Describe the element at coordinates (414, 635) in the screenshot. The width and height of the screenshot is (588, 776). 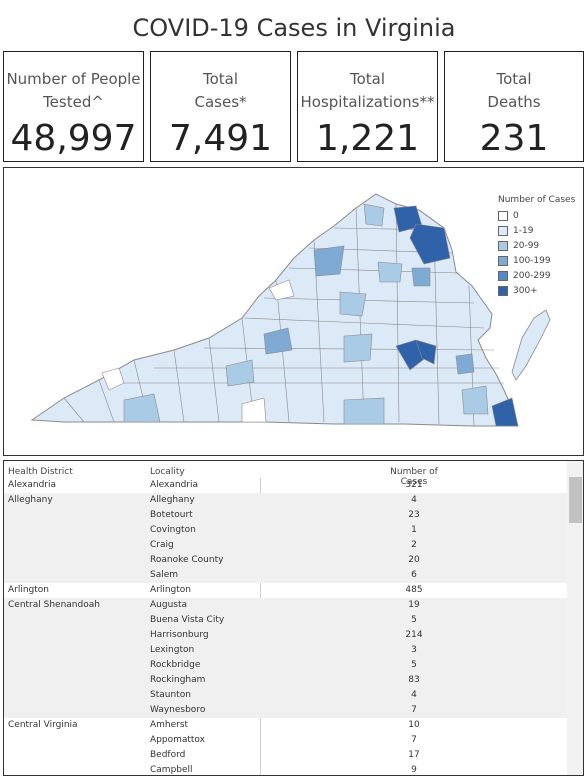
I see `cell-number-of-cases: 214` at that location.